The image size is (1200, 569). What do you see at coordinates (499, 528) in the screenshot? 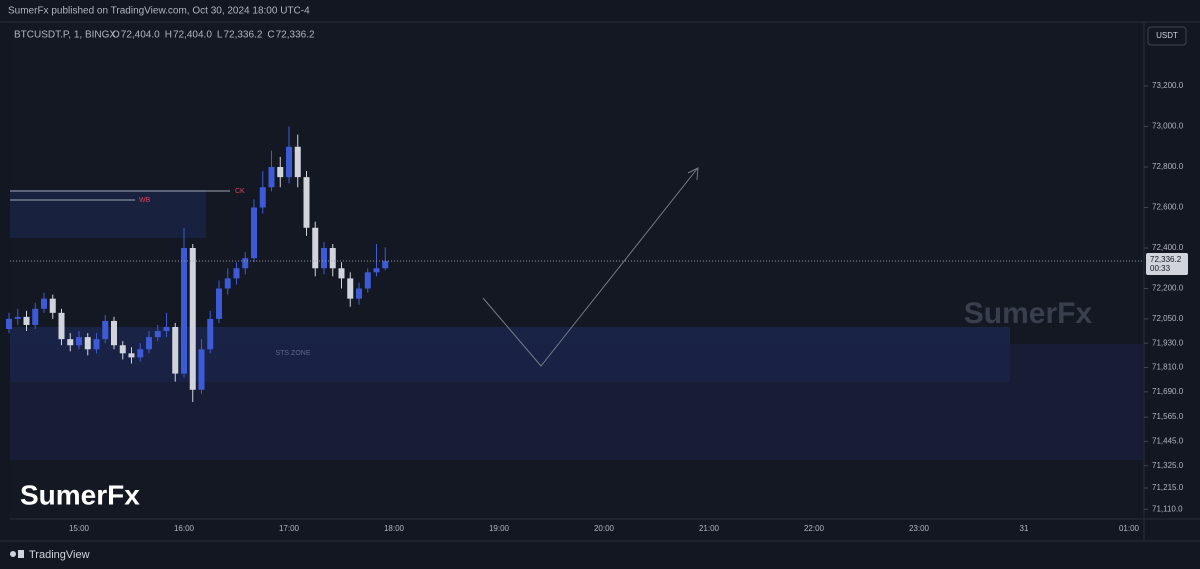
I see `x-tick-label: 19:00` at bounding box center [499, 528].